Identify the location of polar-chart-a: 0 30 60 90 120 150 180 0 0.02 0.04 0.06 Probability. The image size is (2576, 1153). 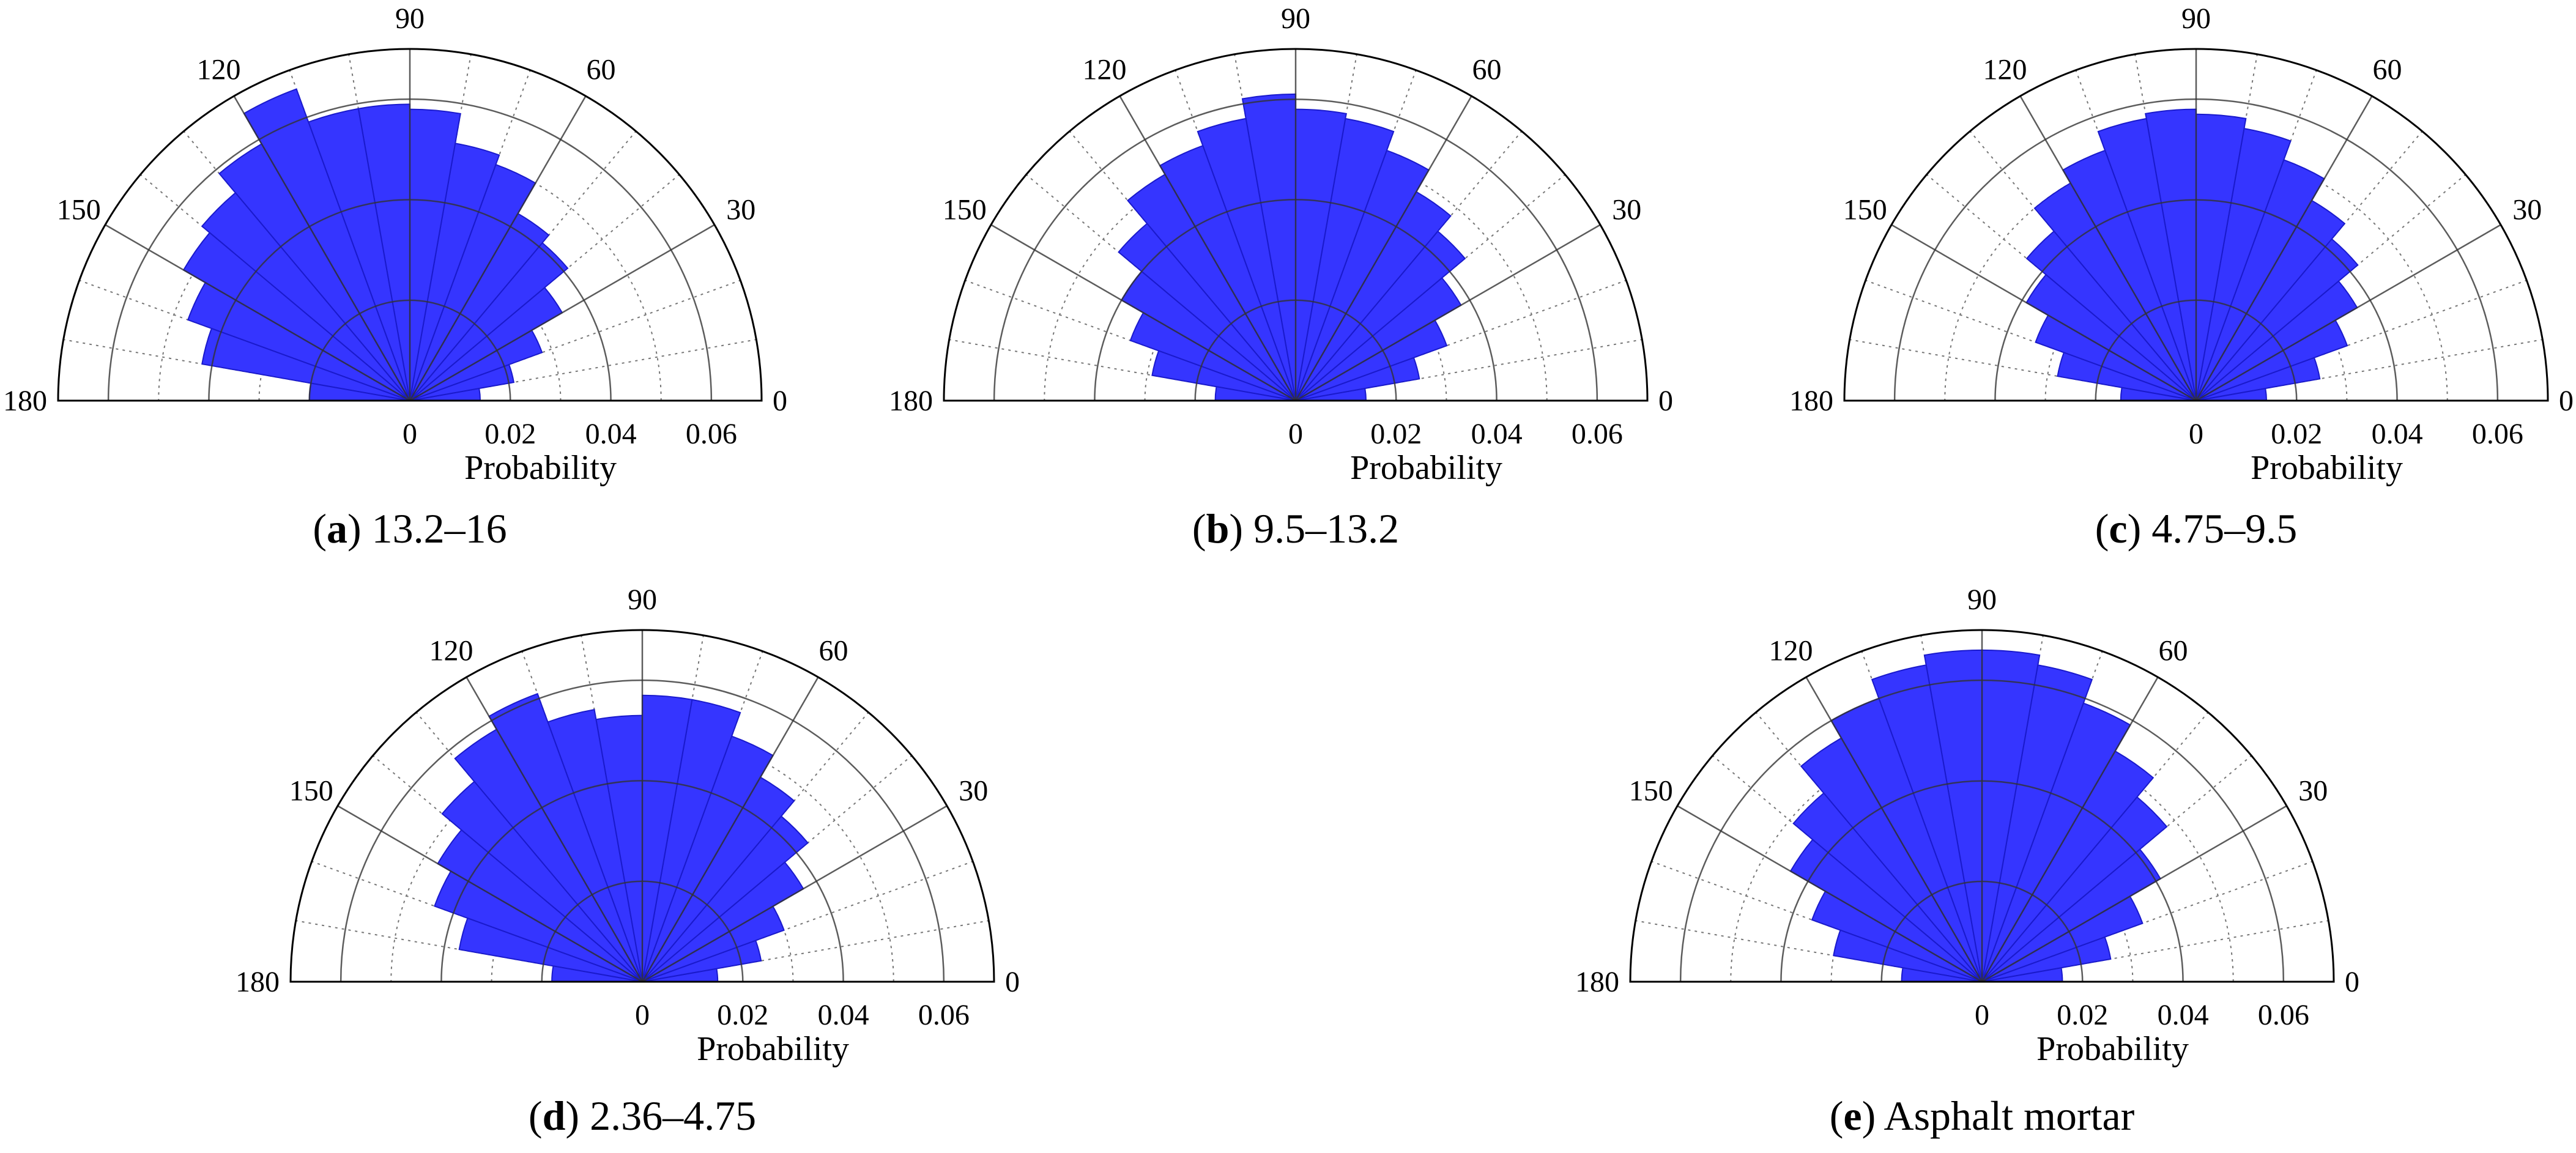
(395, 244).